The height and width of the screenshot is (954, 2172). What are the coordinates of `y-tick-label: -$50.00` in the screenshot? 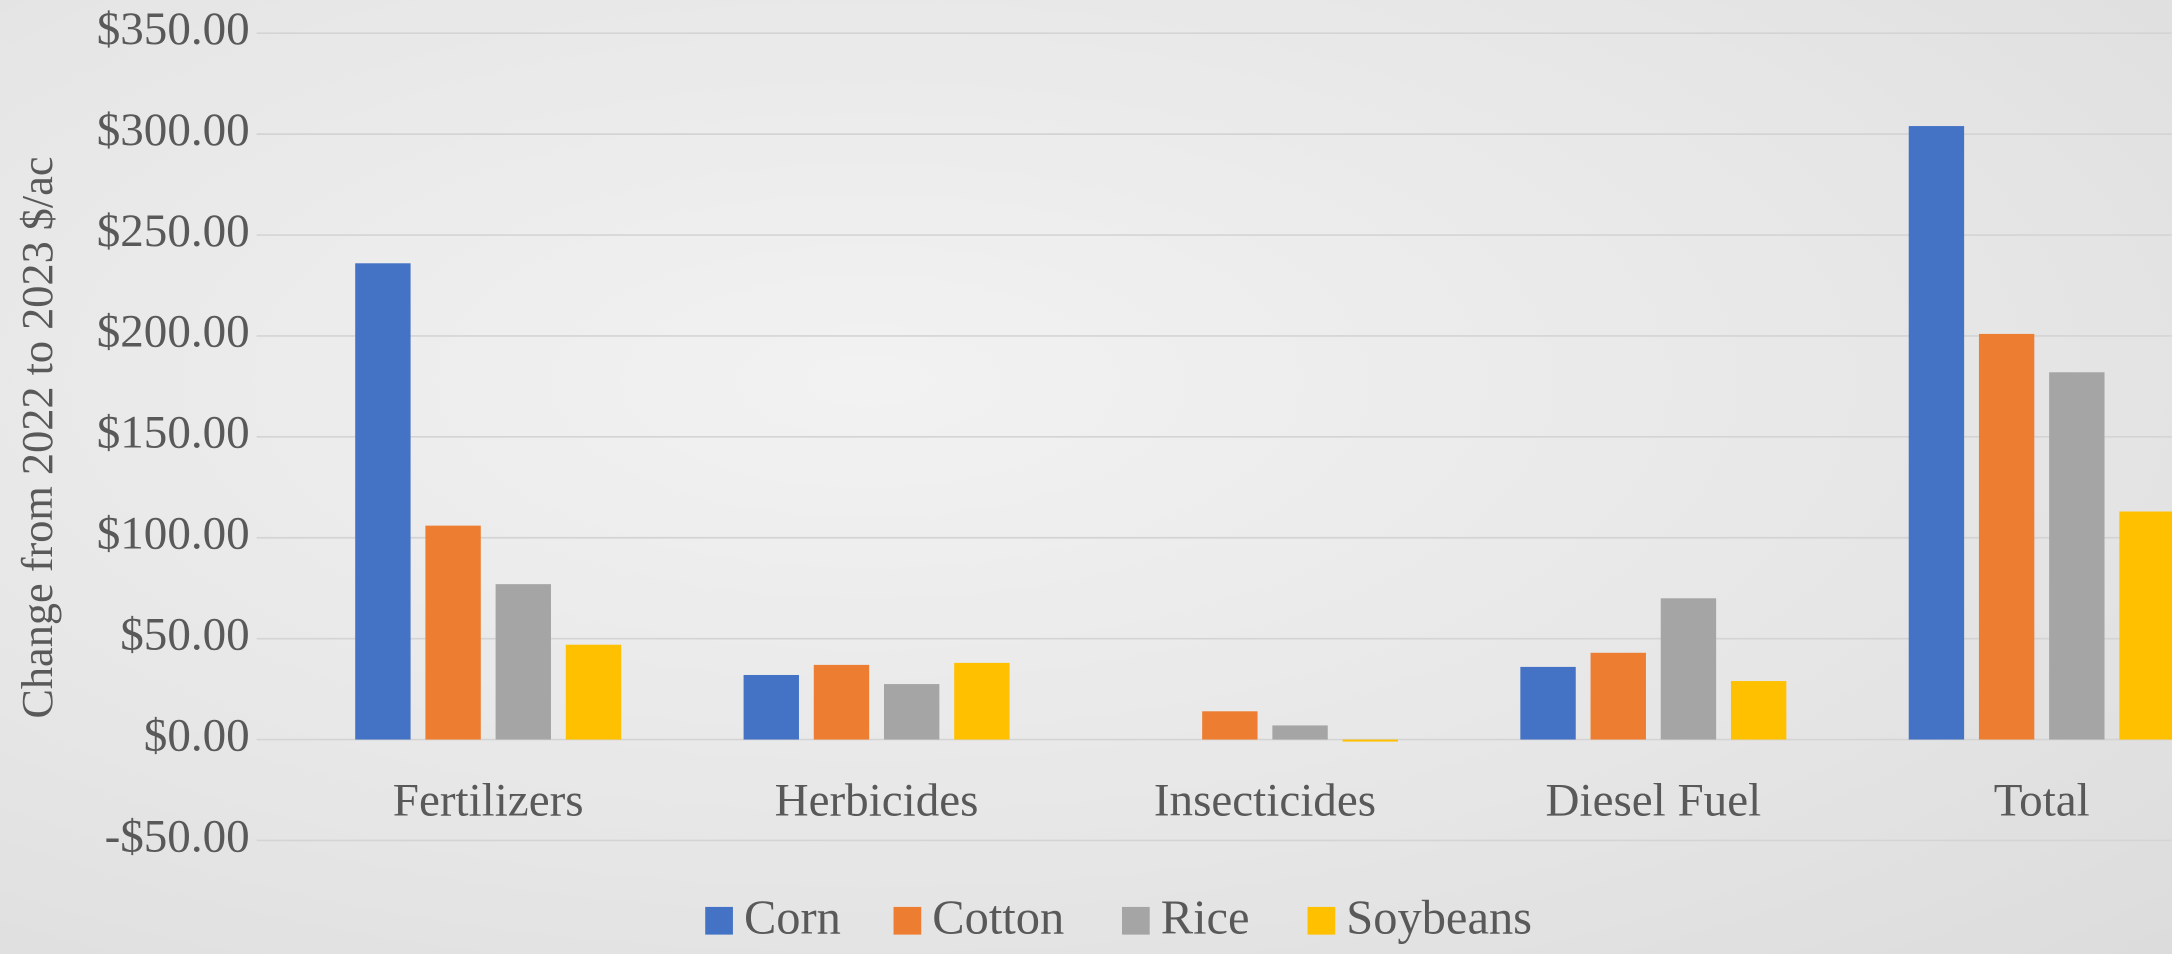 It's located at (177, 836).